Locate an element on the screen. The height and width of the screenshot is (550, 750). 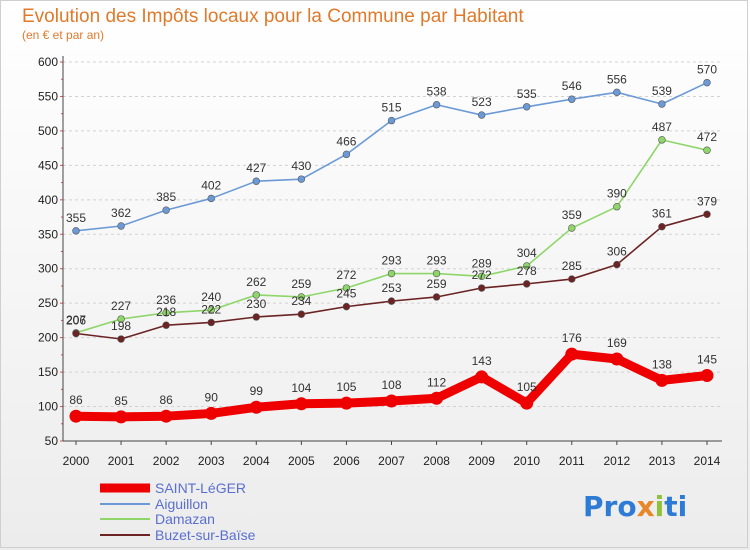
data-label: 105 is located at coordinates (346, 387).